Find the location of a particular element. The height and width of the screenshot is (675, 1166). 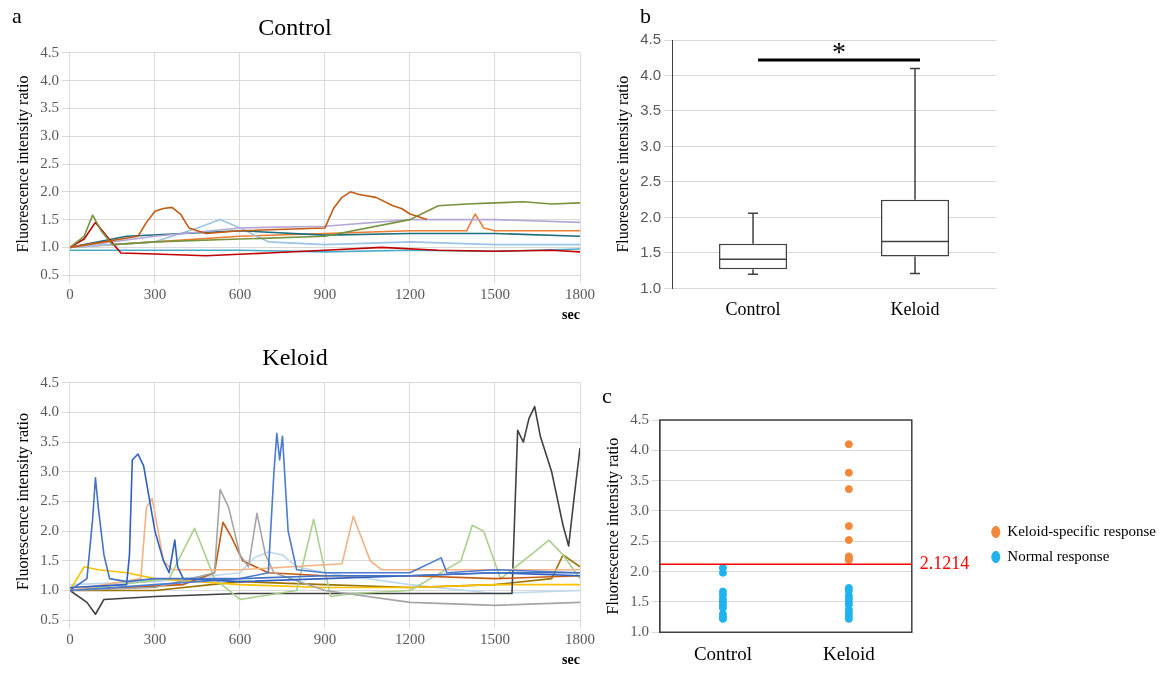

ref-line-label: 2.1214 is located at coordinates (944, 562).